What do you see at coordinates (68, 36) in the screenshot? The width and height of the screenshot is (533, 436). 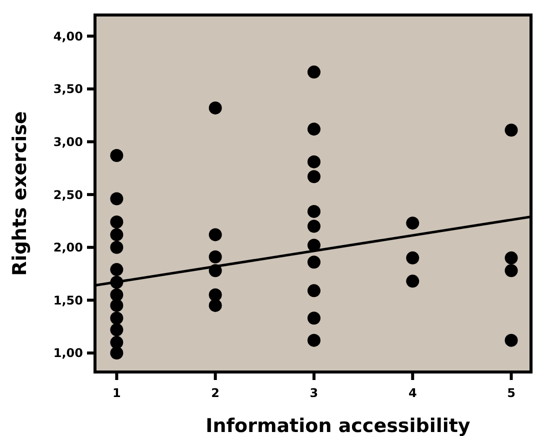 I see `y-tick-label: 4,00` at bounding box center [68, 36].